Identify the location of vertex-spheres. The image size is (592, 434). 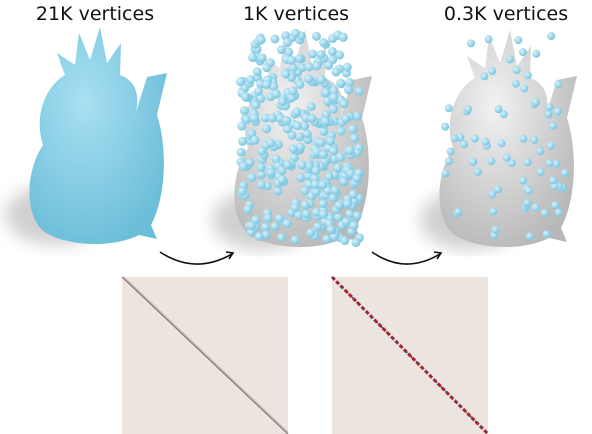
(300, 138).